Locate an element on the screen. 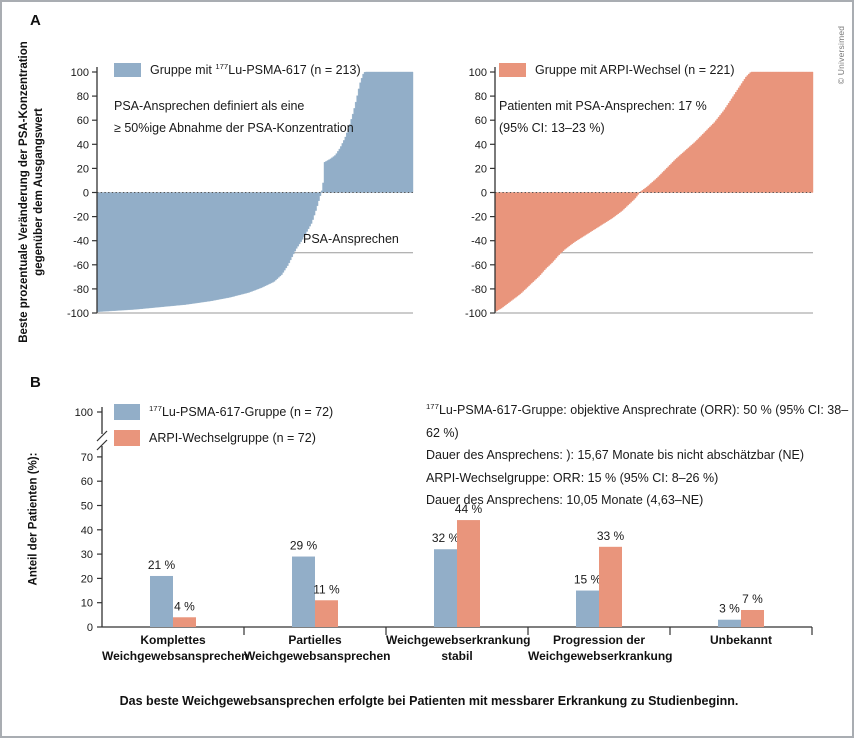  legend-swatch-arpi is located at coordinates (512, 70).